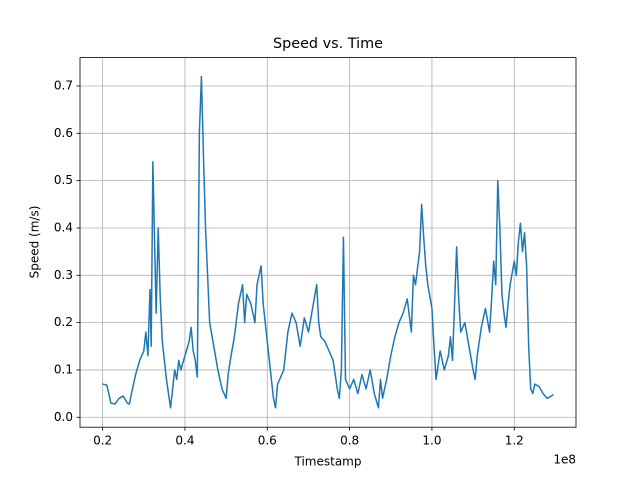 The image size is (640, 480). I want to click on y-tick-label: 0.5, so click(63, 180).